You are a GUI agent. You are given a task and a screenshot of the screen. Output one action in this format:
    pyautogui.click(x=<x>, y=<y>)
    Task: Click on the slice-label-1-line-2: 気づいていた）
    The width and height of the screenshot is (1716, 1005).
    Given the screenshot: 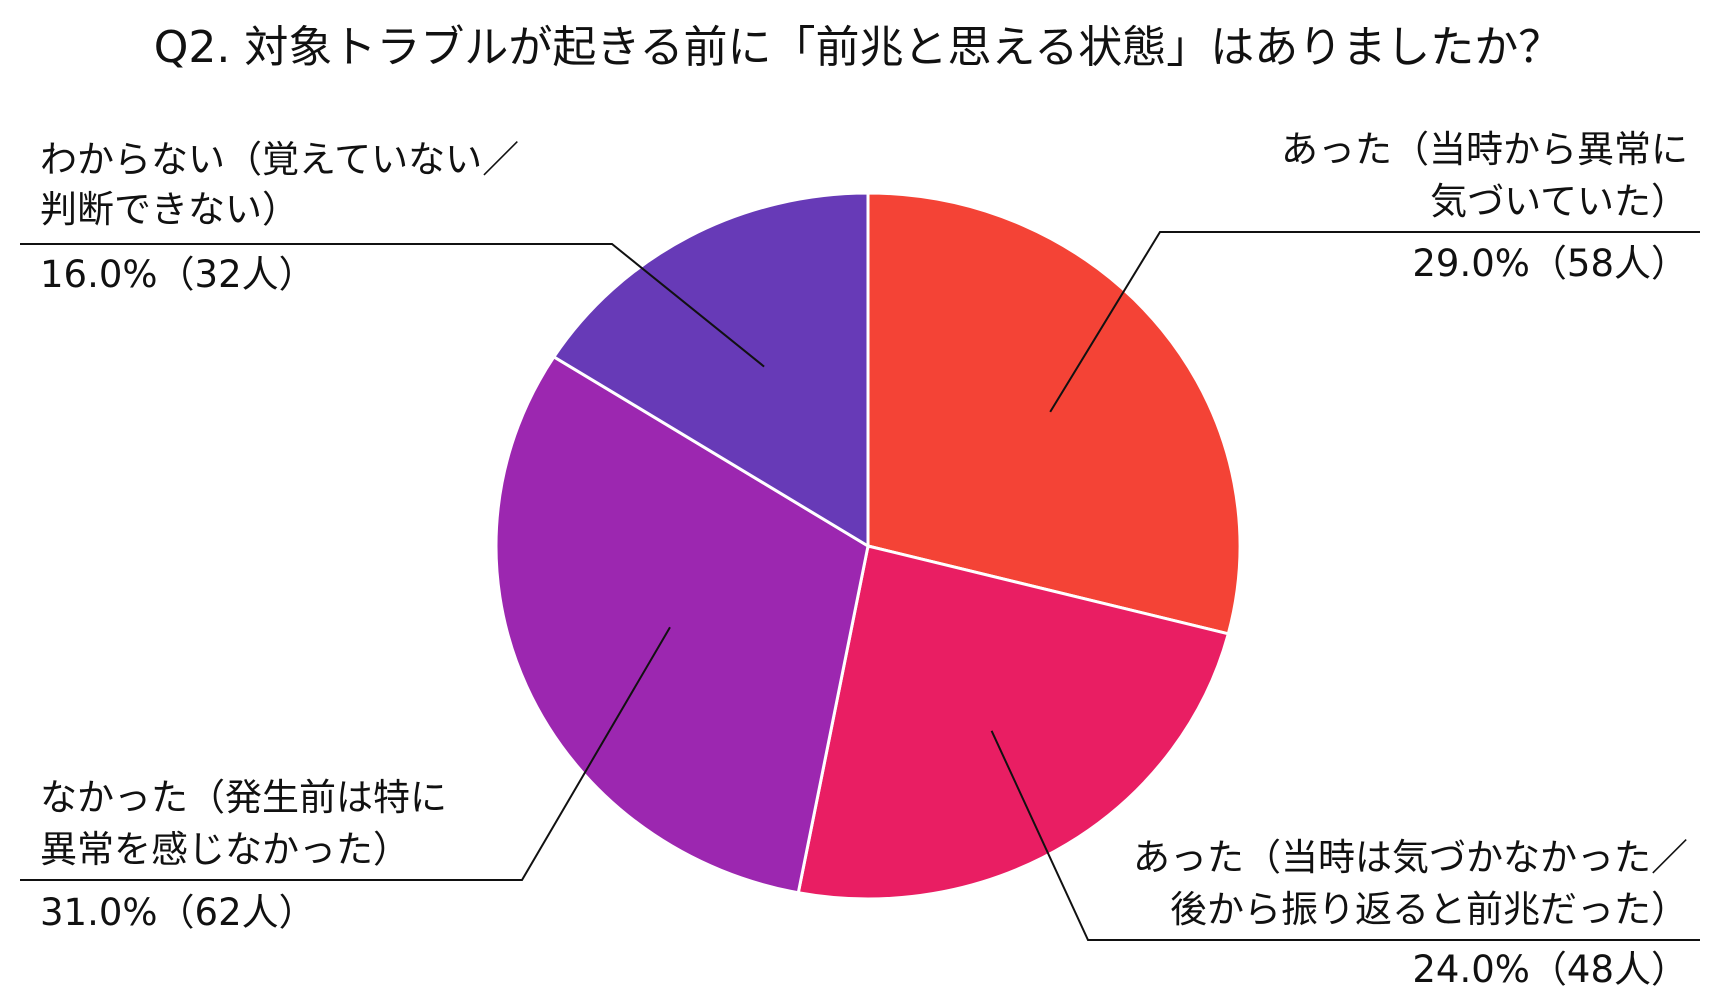 What is the action you would take?
    pyautogui.click(x=1559, y=201)
    